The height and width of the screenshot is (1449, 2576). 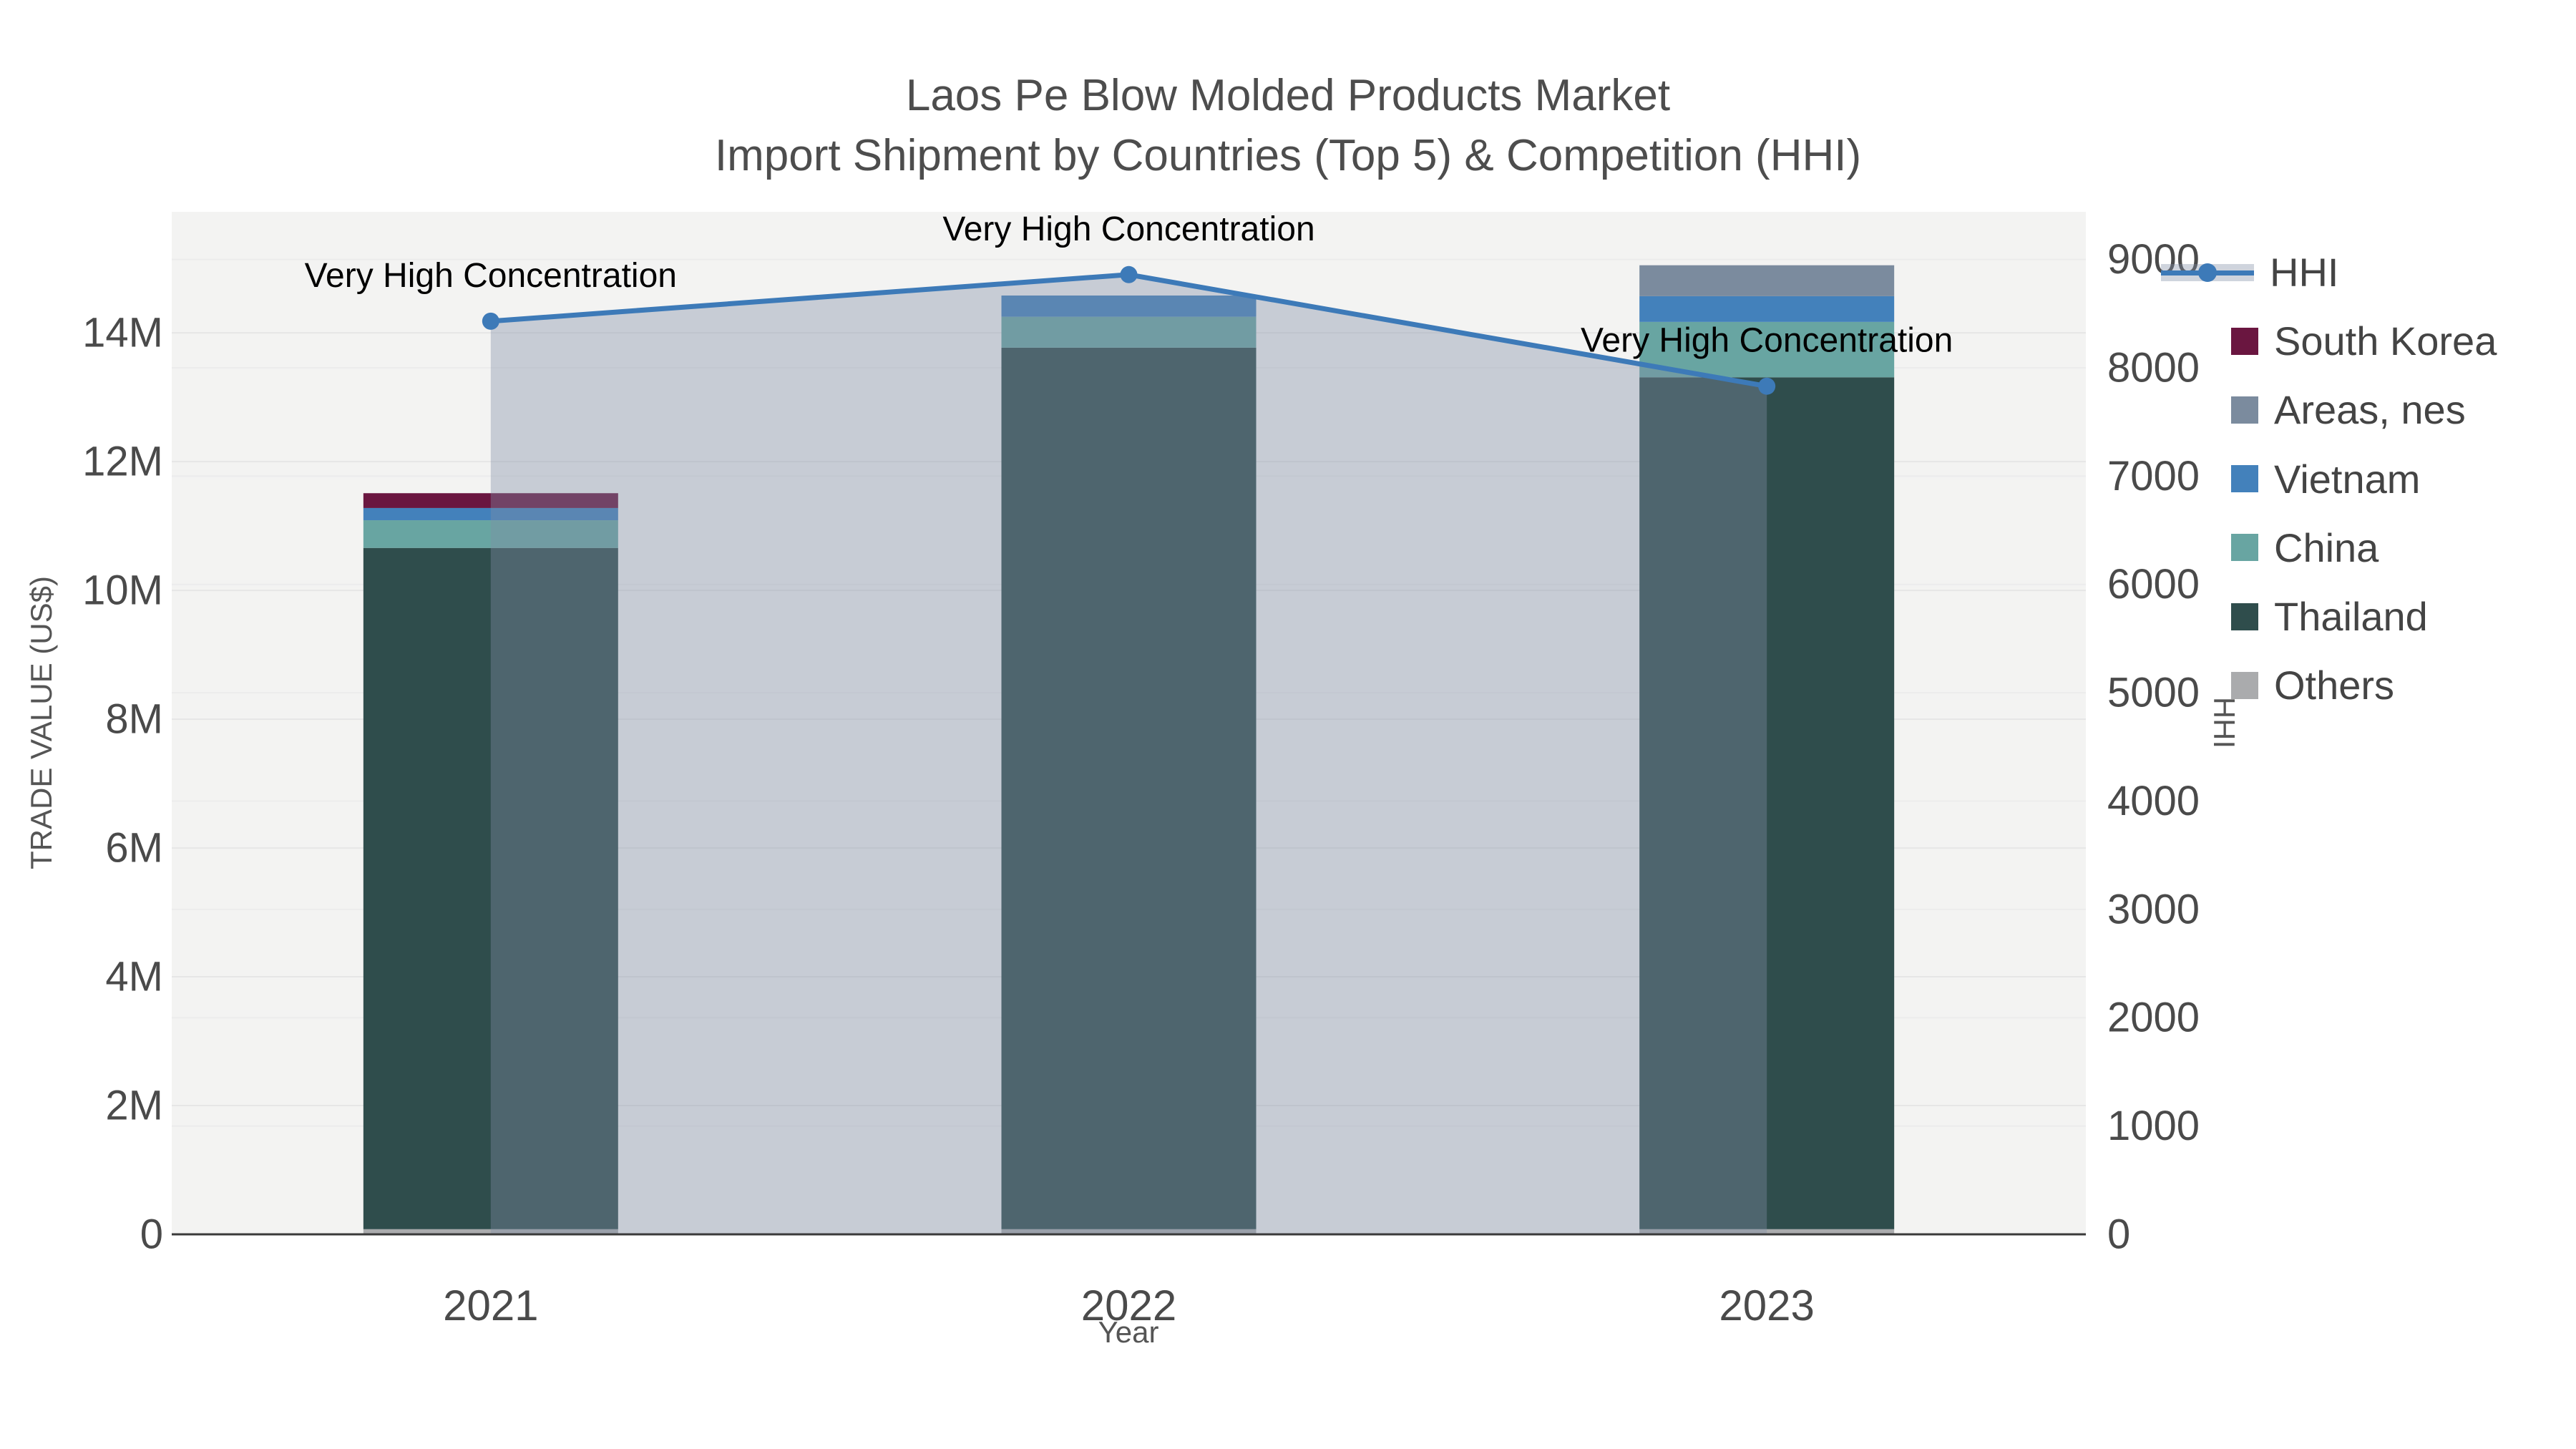 I want to click on right-axis-tick-label: 5000, so click(x=2153, y=693).